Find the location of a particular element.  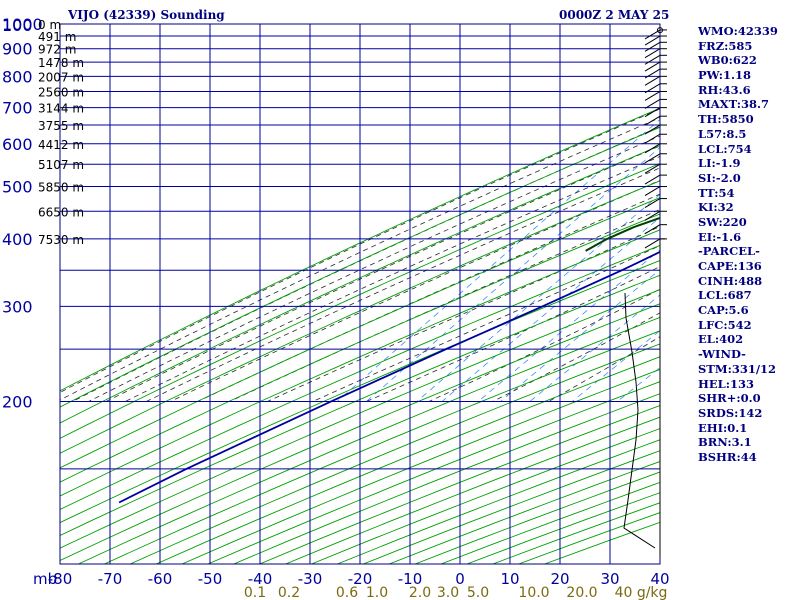

index-item: KI:32 is located at coordinates (716, 207).